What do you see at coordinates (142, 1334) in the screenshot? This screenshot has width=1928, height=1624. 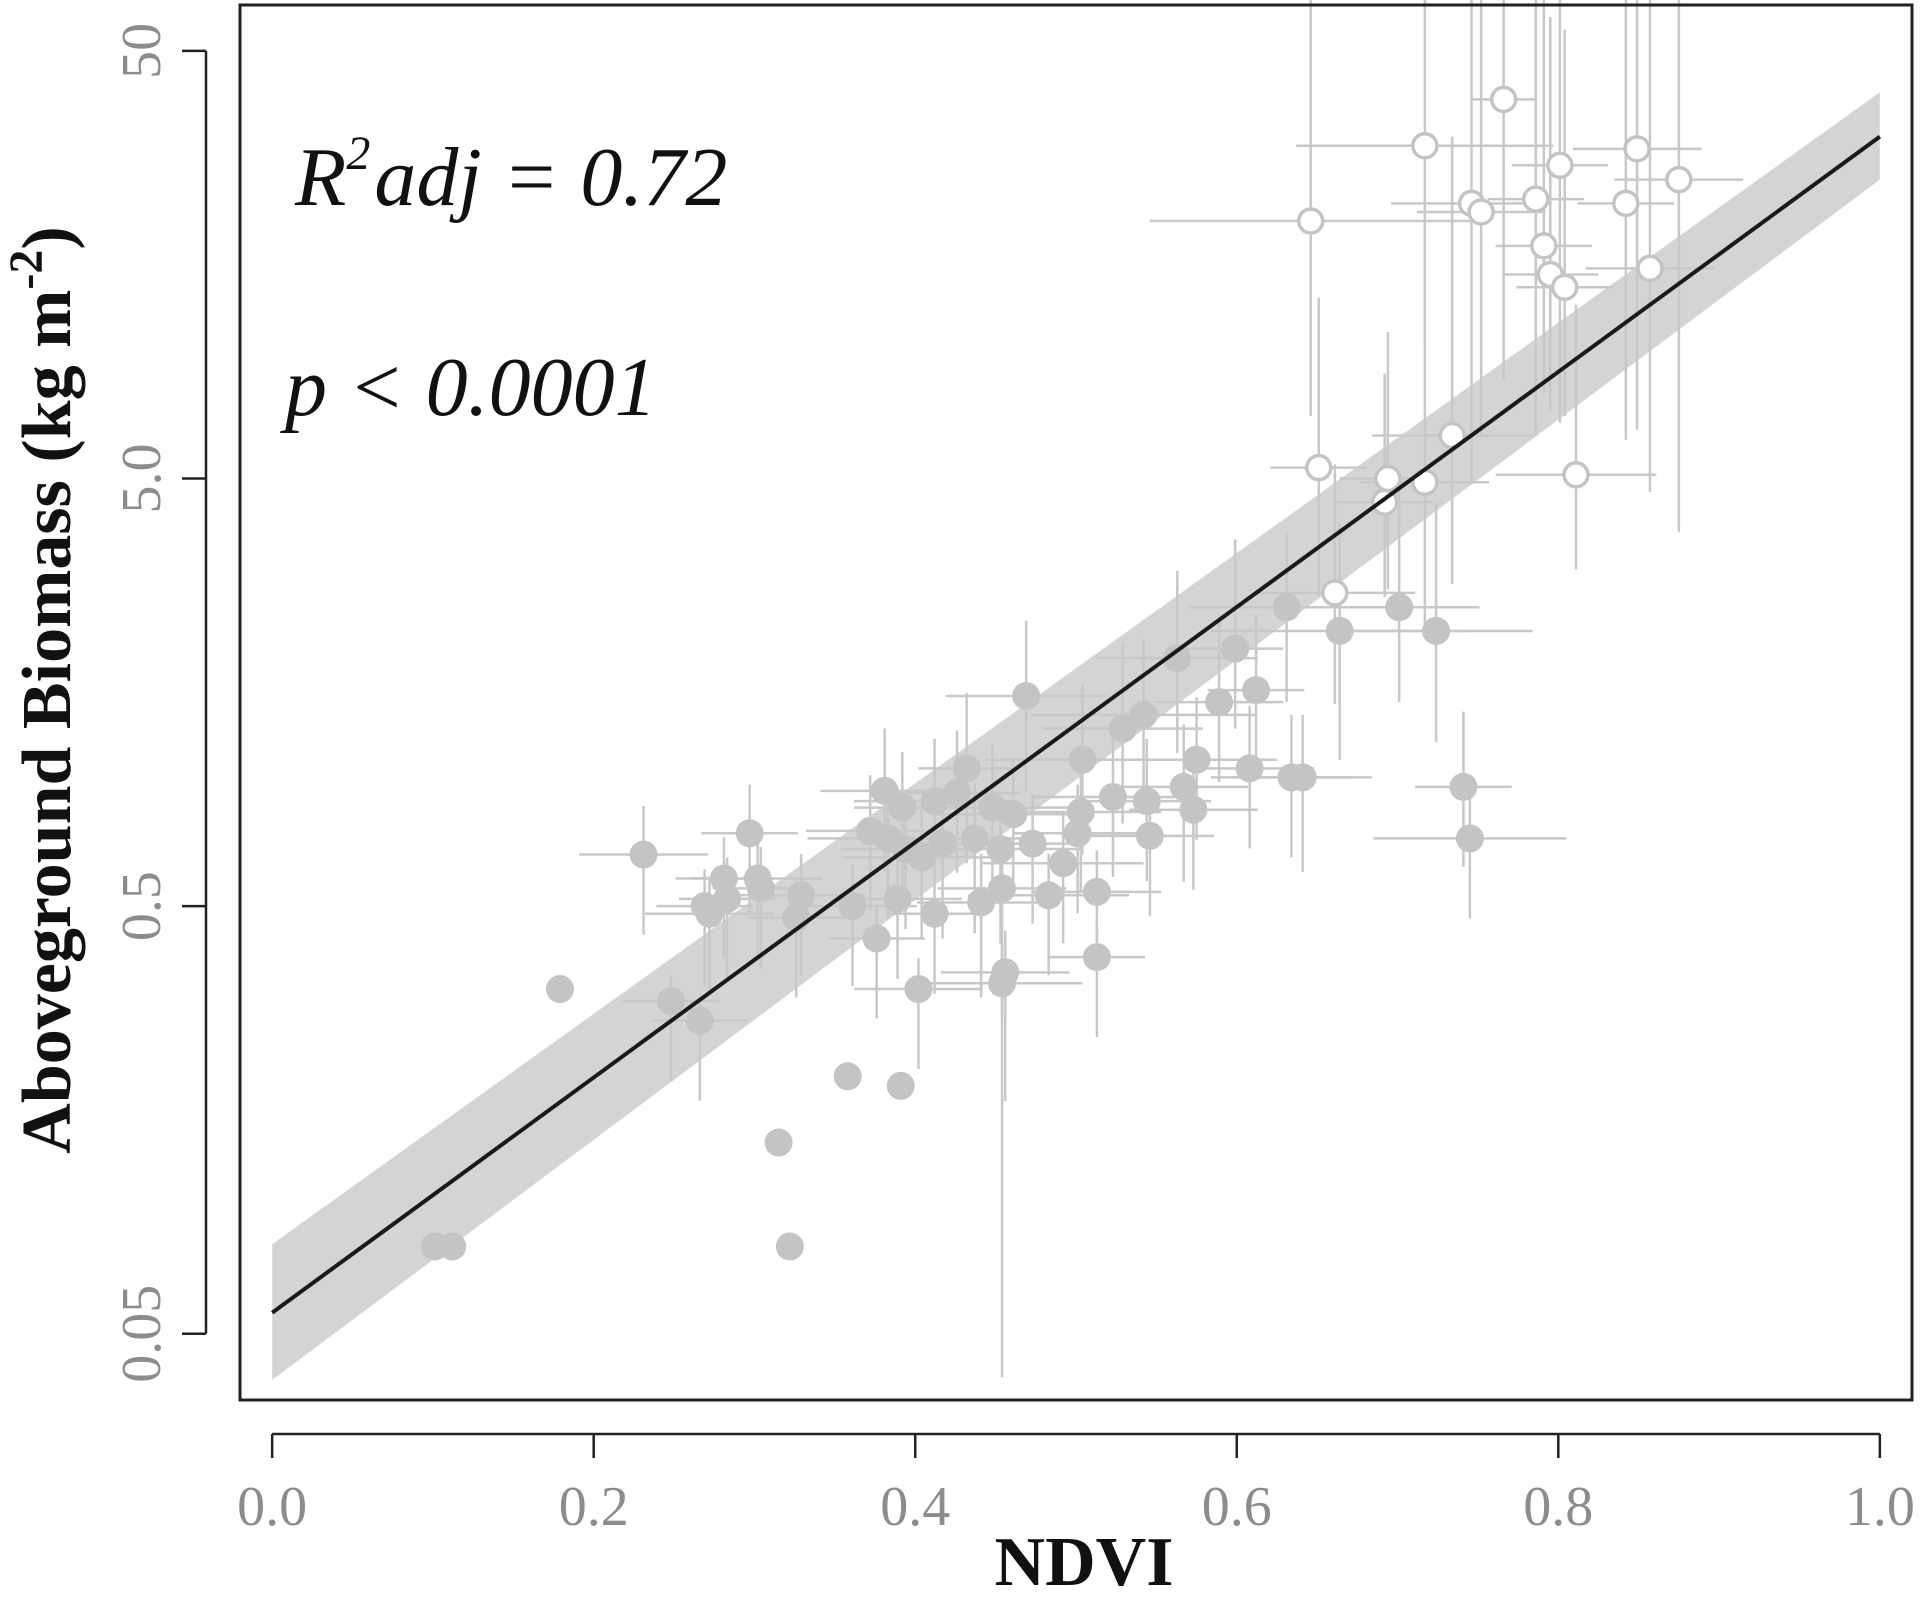 I see `y-tick-label: 0.05` at bounding box center [142, 1334].